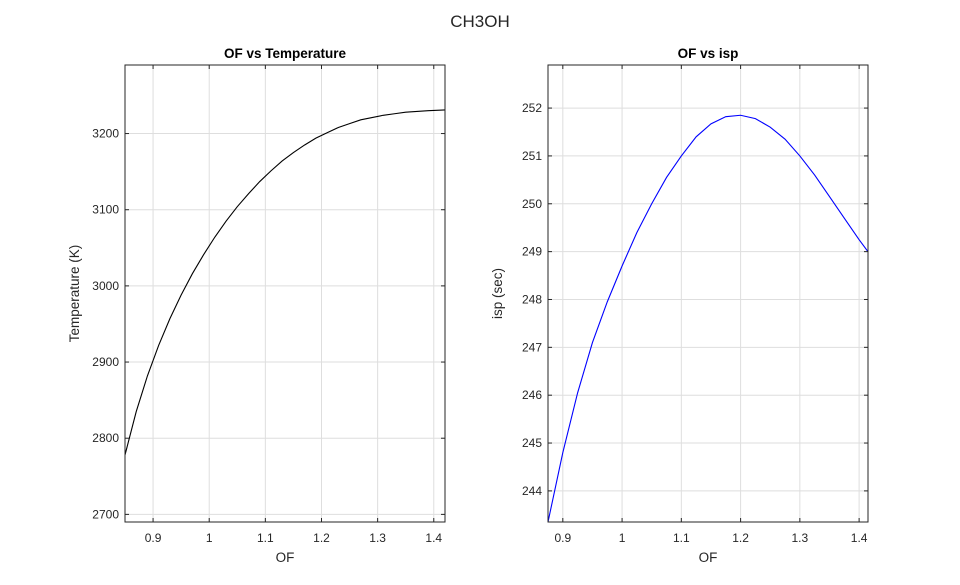  I want to click on isp-x-tick-label: 1, so click(622, 538).